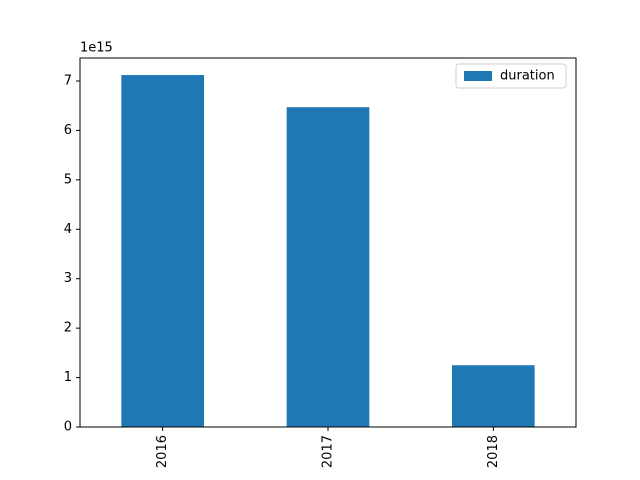 This screenshot has width=640, height=480. What do you see at coordinates (478, 76) in the screenshot?
I see `legend-swatch` at bounding box center [478, 76].